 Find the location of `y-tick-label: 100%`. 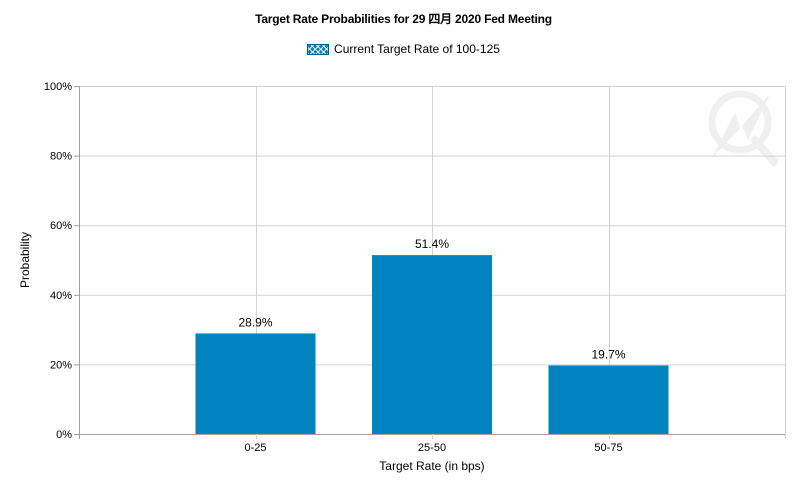

y-tick-label: 100% is located at coordinates (58, 87).